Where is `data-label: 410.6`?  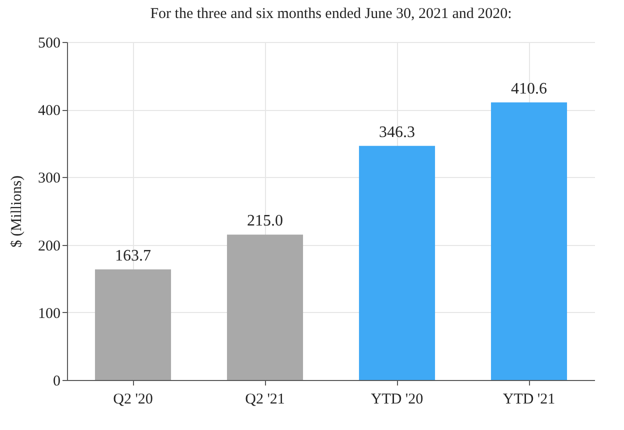 data-label: 410.6 is located at coordinates (529, 89).